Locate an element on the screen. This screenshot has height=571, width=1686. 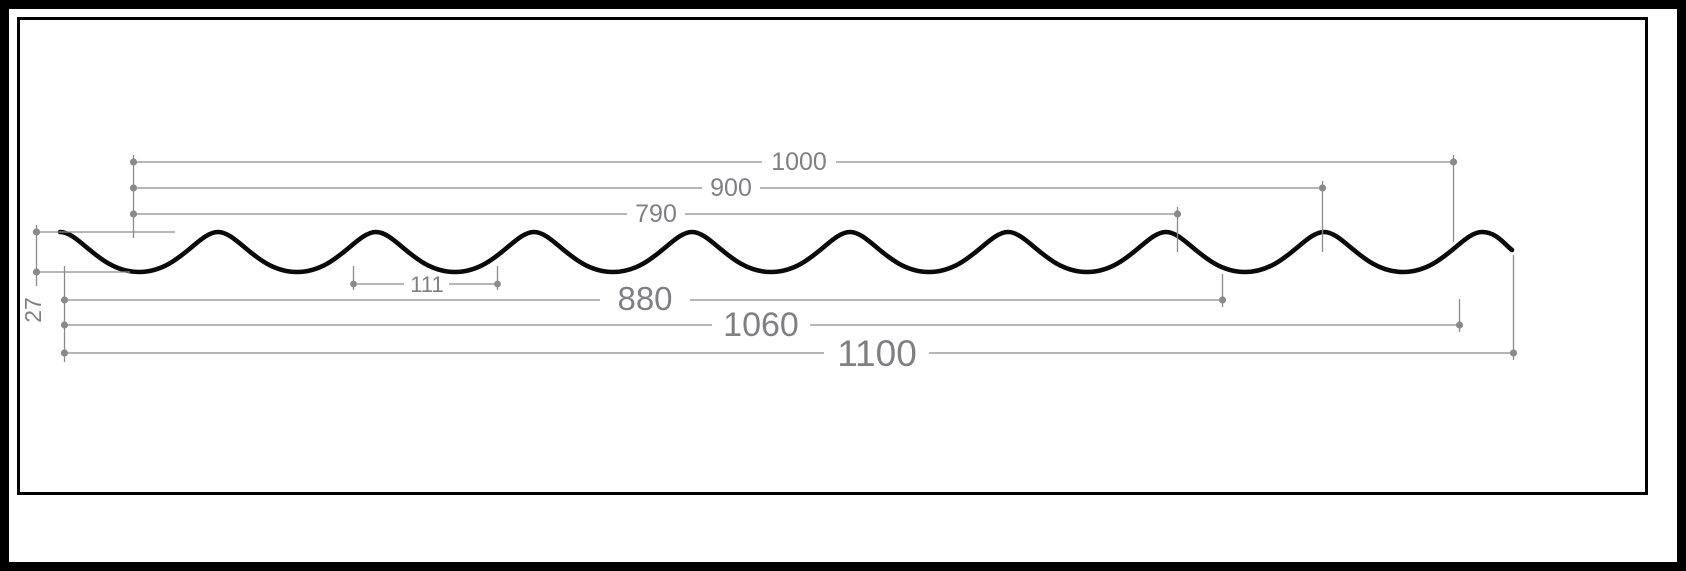
dim-111-left-dot is located at coordinates (353, 284).